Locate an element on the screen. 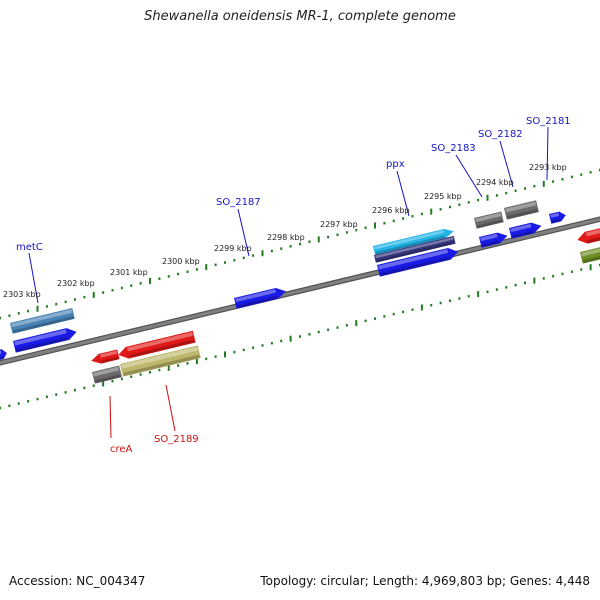 The height and width of the screenshot is (600, 600). gene-metC-cds-body is located at coordinates (42, 321).